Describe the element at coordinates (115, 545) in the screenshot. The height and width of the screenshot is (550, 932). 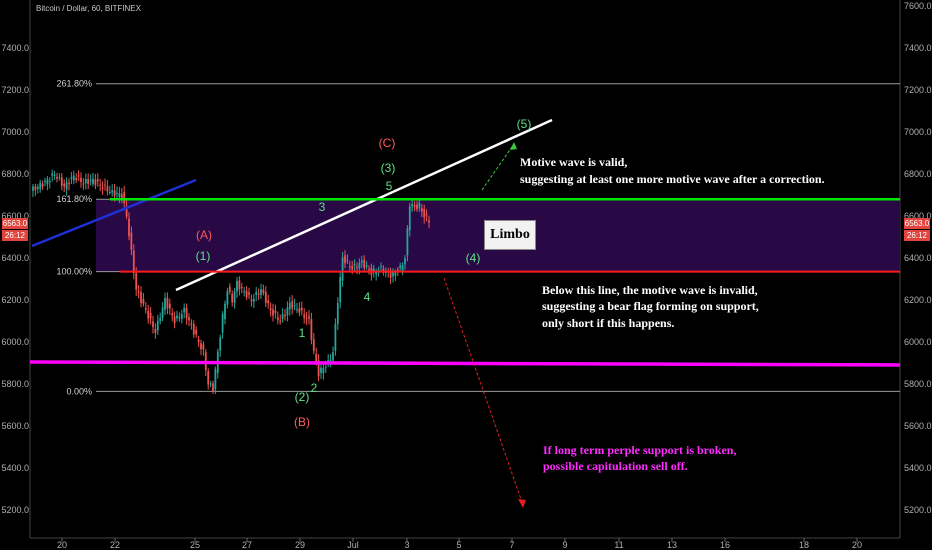
I see `x-tick-1: 22` at that location.